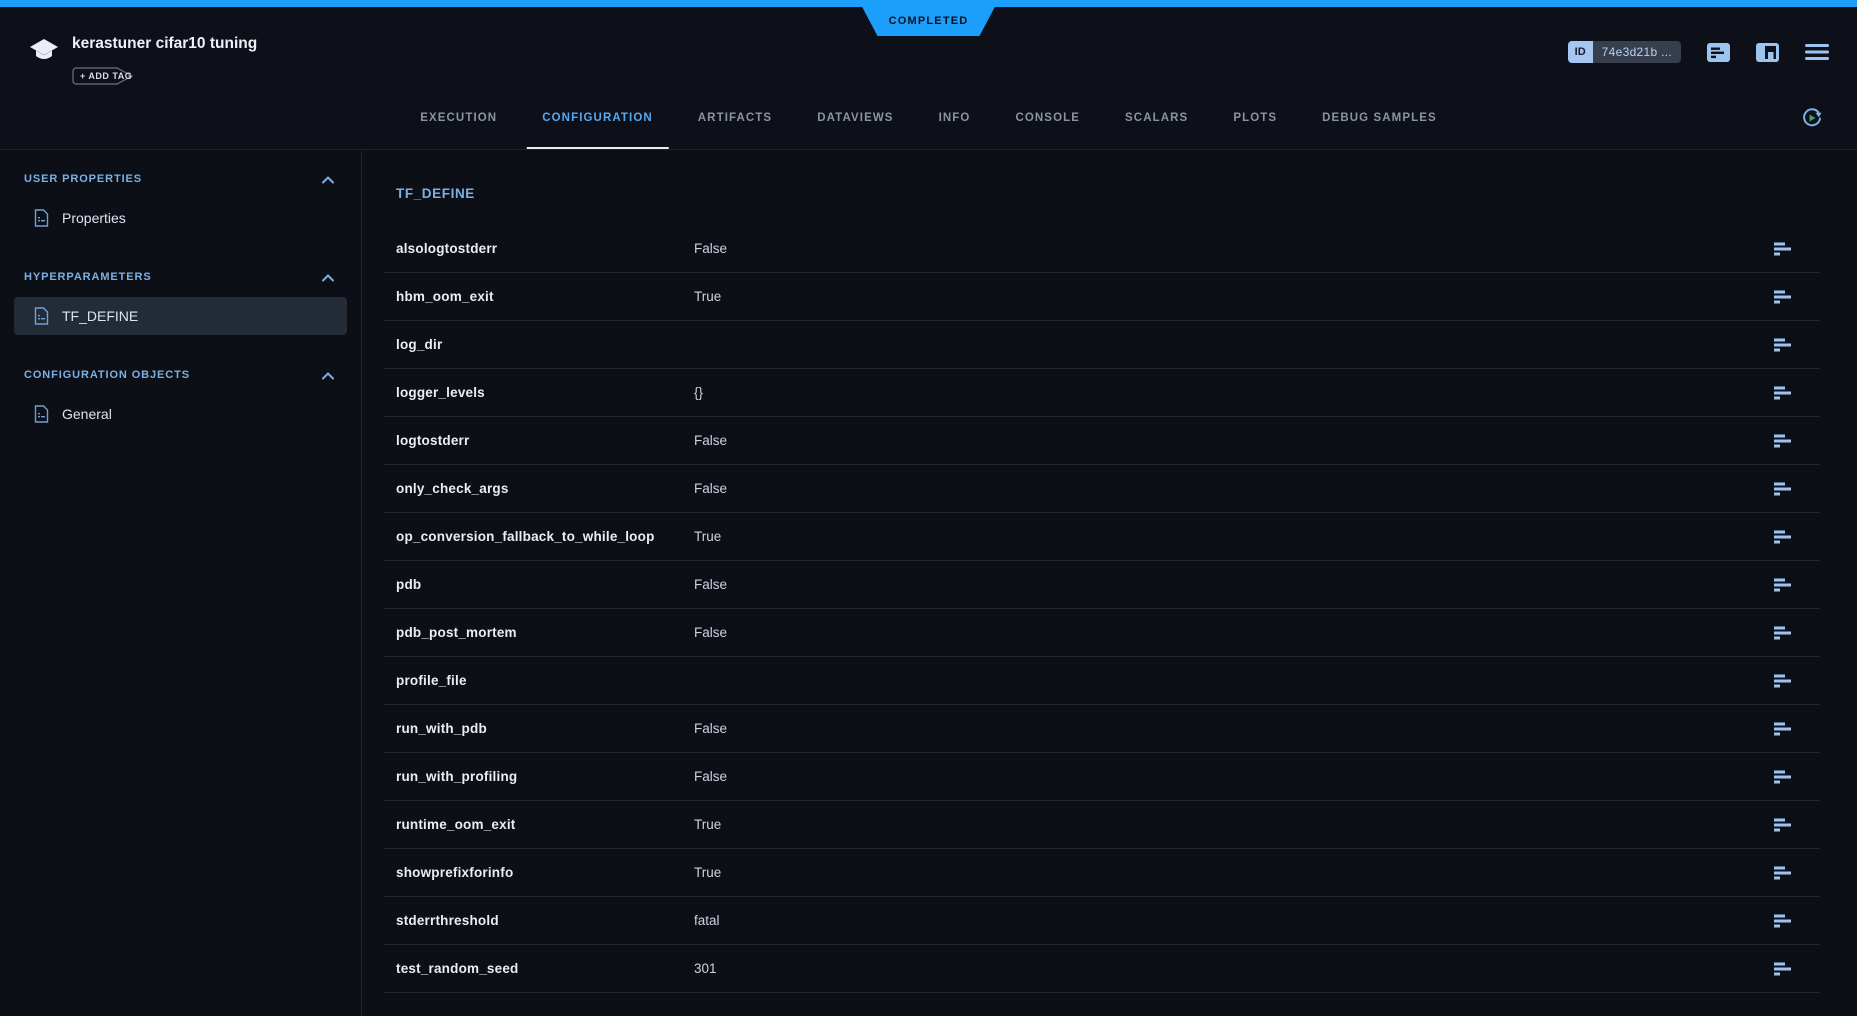 Image resolution: width=1857 pixels, height=1016 pixels. What do you see at coordinates (1102, 345) in the screenshot?
I see `parameter-row: log_dir` at bounding box center [1102, 345].